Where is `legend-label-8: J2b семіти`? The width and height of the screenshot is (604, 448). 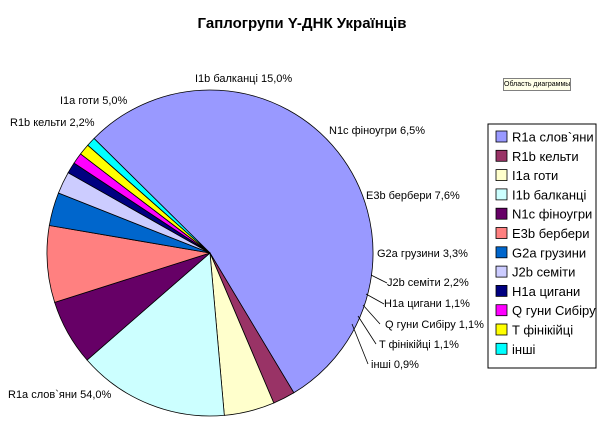
legend-label-8: J2b семіти is located at coordinates (543, 272).